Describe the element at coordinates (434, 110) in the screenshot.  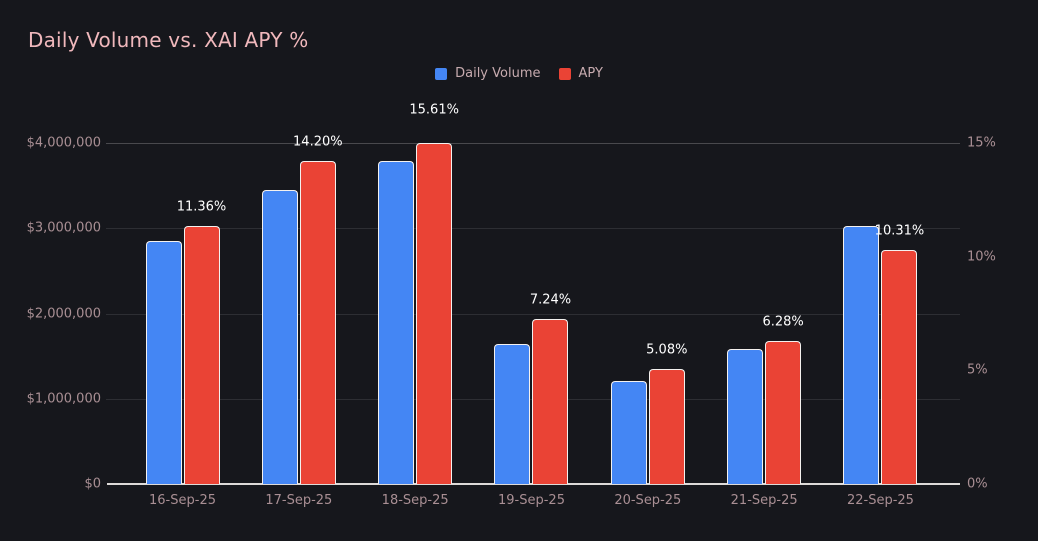
I see `apy-data-label: 15.61%` at that location.